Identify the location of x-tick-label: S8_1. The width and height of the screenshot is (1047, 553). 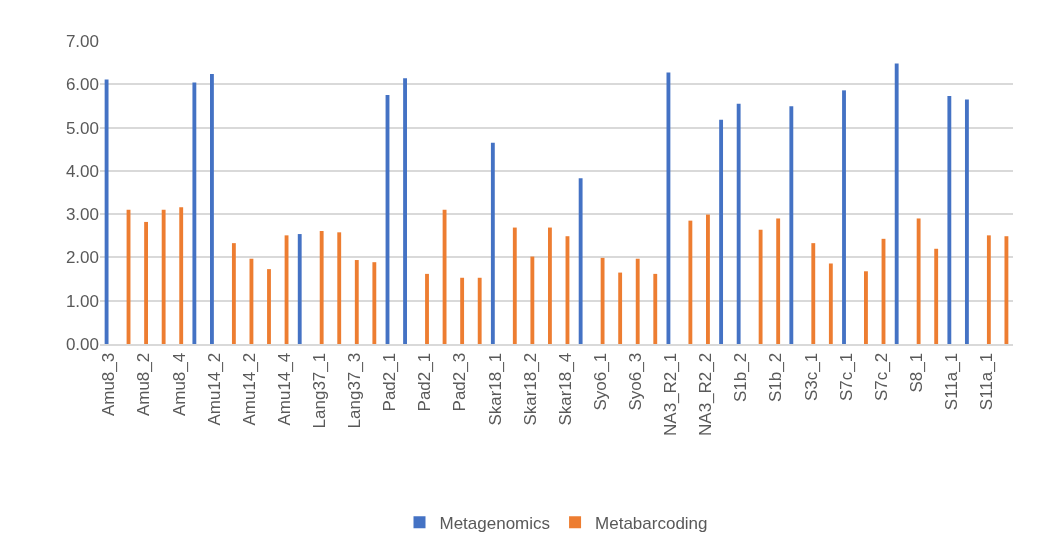
(916, 372).